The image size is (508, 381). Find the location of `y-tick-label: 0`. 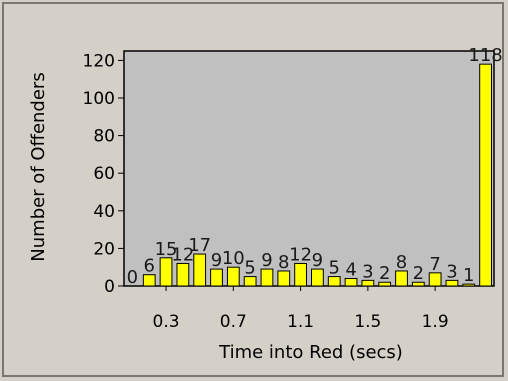

y-tick-label: 0 is located at coordinates (109, 287).